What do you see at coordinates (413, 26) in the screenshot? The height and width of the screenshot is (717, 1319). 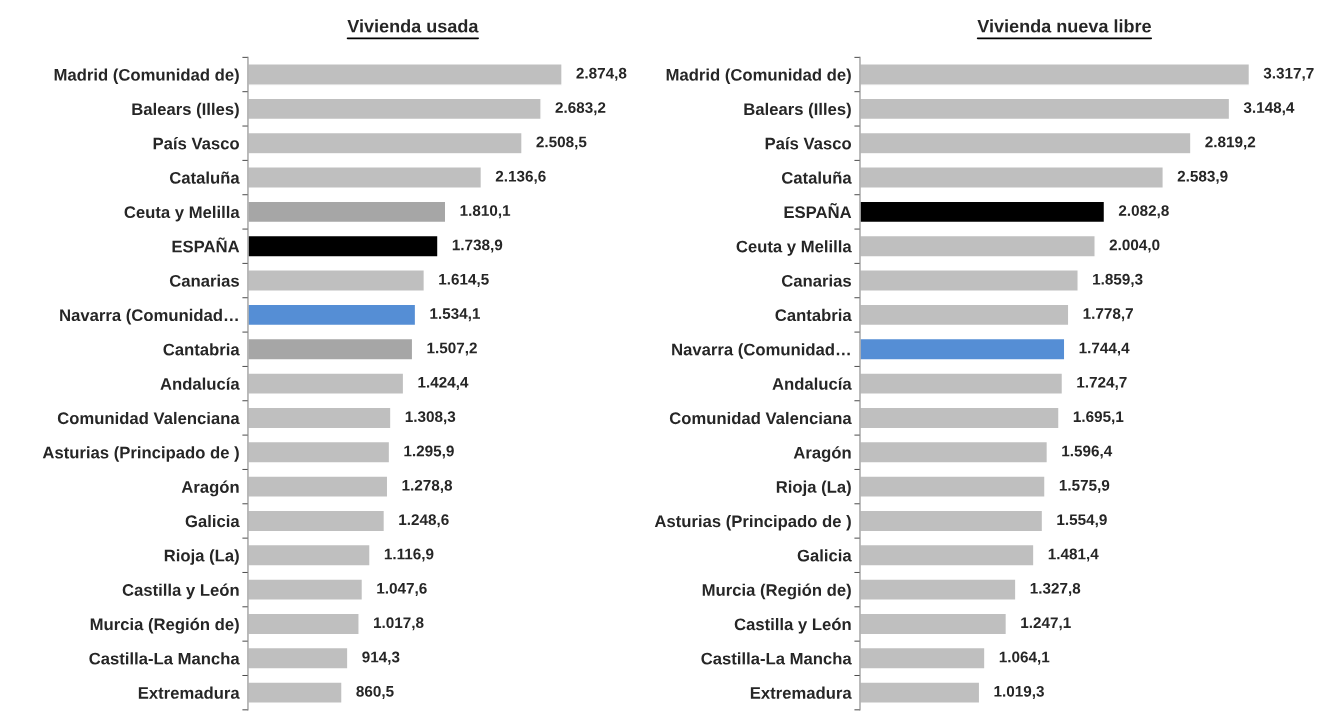 I see `chart-title: Vivienda usada` at bounding box center [413, 26].